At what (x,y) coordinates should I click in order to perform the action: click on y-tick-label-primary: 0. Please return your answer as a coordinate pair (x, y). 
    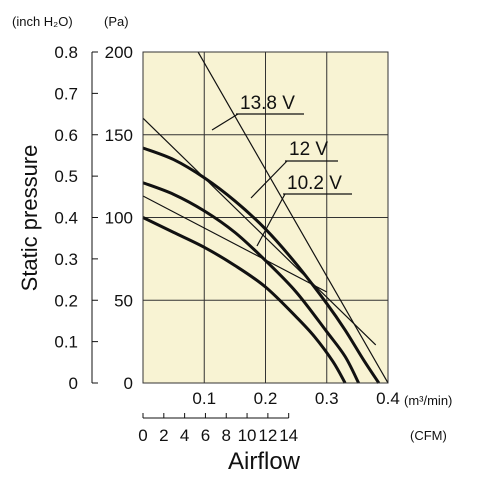
    Looking at the image, I should click on (128, 383).